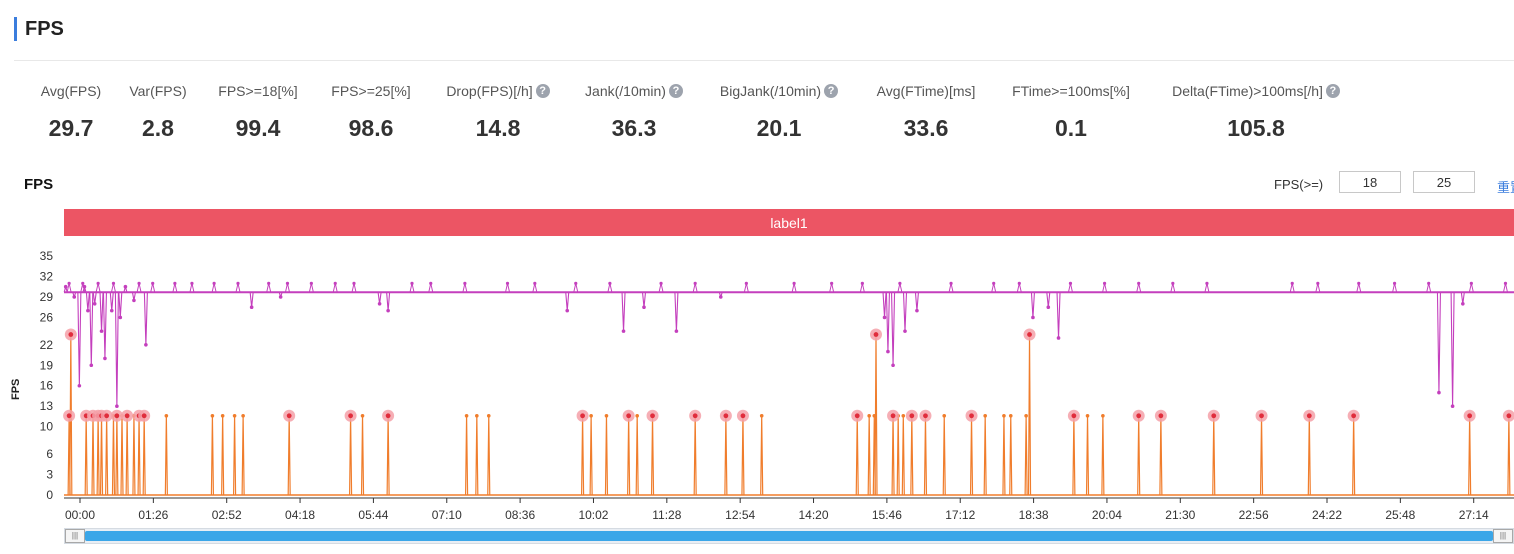 Image resolution: width=1514 pixels, height=554 pixels. What do you see at coordinates (227, 515) in the screenshot?
I see `x-tick-label: 02:52` at bounding box center [227, 515].